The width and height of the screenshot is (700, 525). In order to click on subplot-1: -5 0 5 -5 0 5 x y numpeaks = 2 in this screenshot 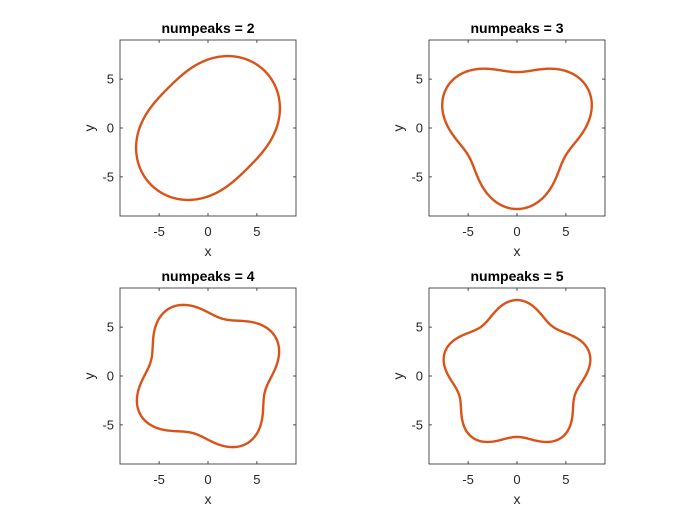, I will do `click(189, 139)`.